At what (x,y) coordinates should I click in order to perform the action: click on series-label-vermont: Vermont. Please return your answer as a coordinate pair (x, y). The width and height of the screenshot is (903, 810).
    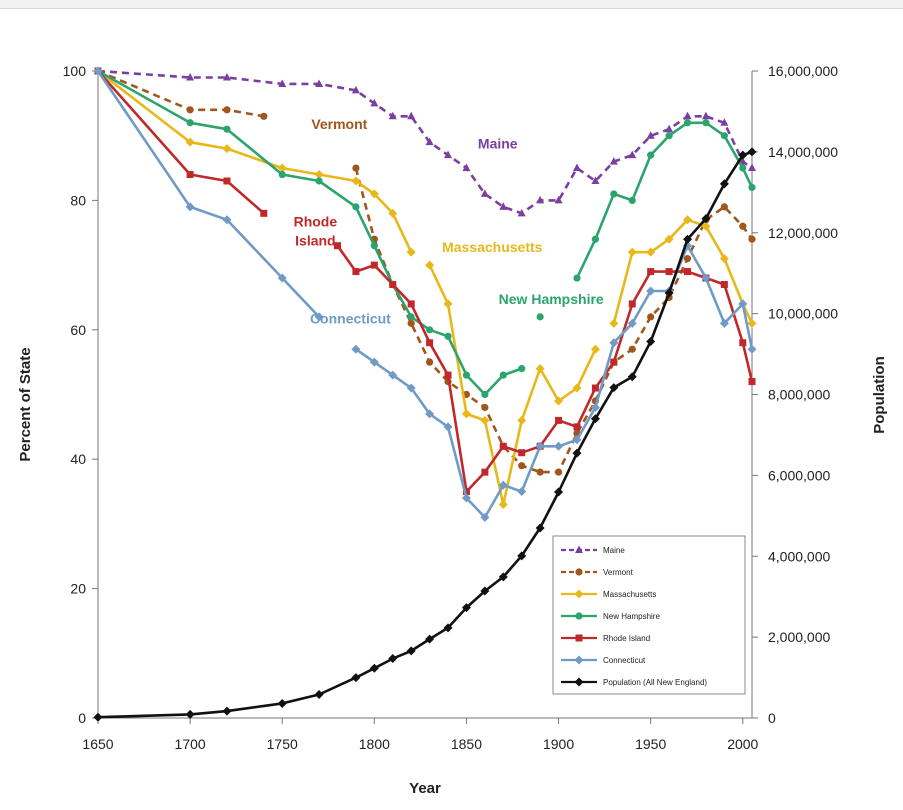
    Looking at the image, I should click on (339, 124).